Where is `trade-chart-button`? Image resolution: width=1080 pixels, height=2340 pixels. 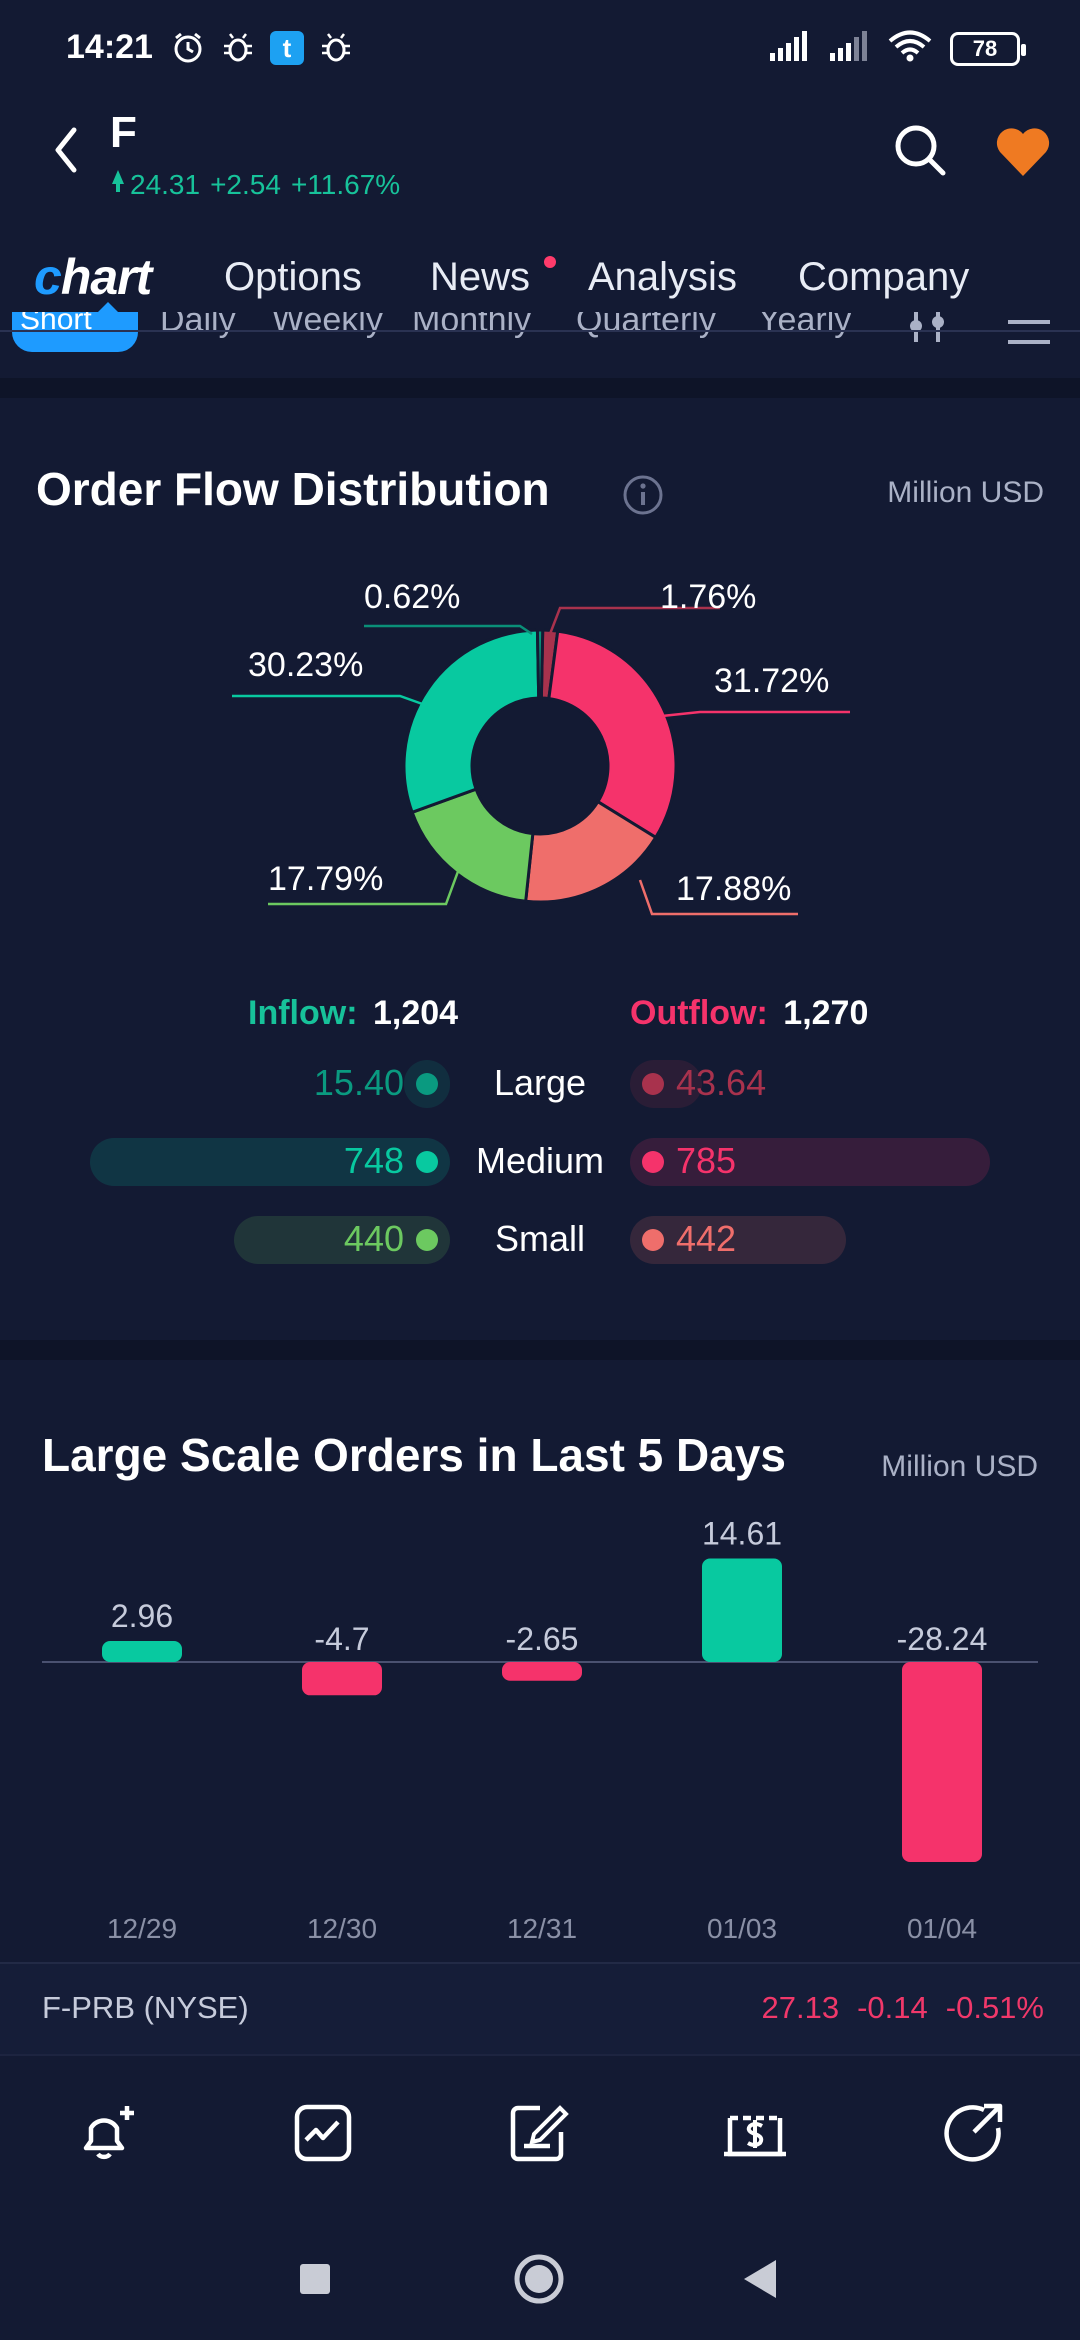
trade-chart-button is located at coordinates (323, 2133).